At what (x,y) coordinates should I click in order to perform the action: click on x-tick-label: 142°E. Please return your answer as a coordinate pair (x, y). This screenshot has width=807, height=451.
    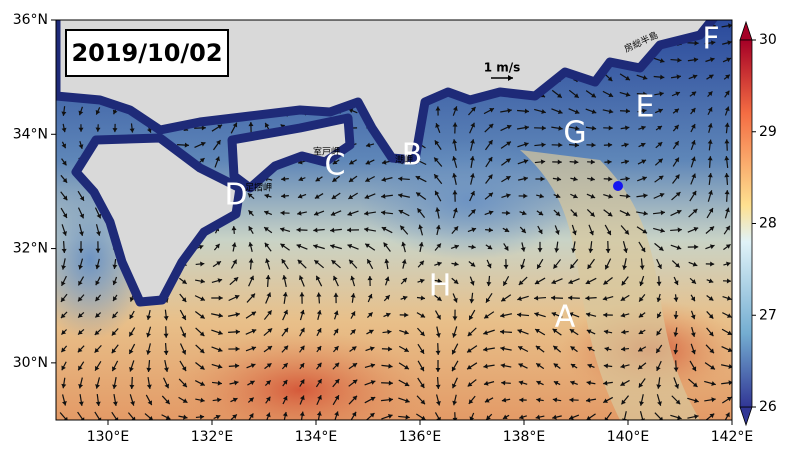
    Looking at the image, I should click on (732, 437).